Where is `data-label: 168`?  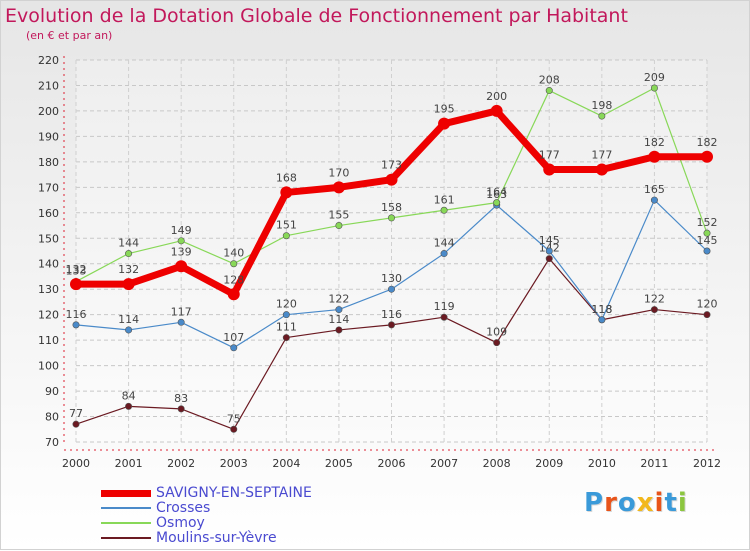 data-label: 168 is located at coordinates (286, 177).